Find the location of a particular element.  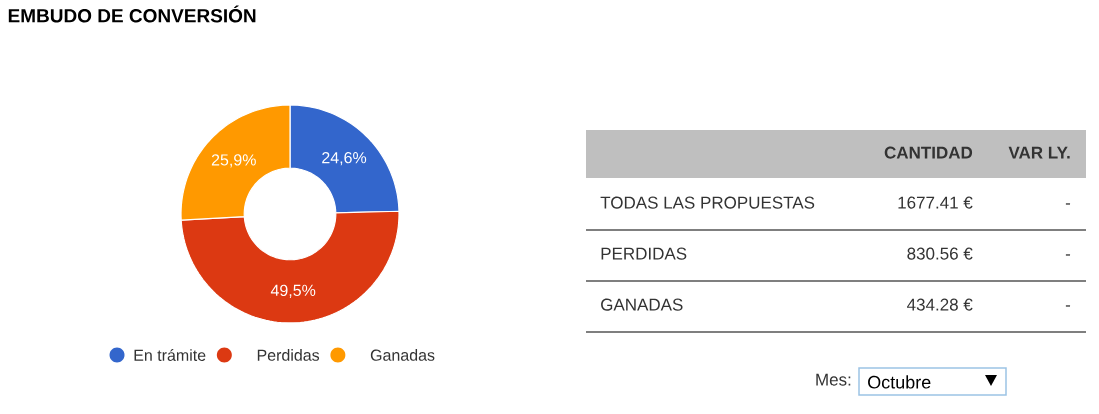

text: GANADAS is located at coordinates (642, 304).